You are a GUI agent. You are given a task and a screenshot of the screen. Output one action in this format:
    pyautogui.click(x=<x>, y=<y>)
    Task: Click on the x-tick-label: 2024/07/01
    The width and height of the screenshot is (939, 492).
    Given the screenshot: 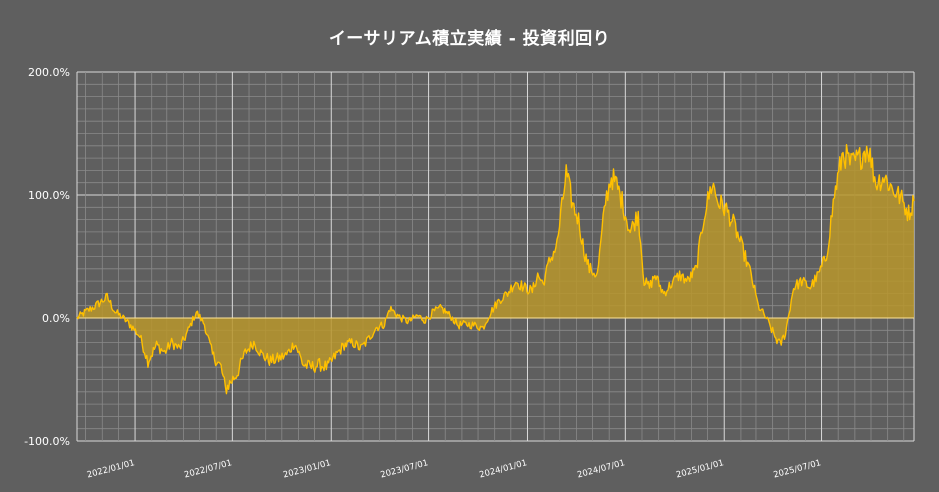 What is the action you would take?
    pyautogui.click(x=601, y=469)
    